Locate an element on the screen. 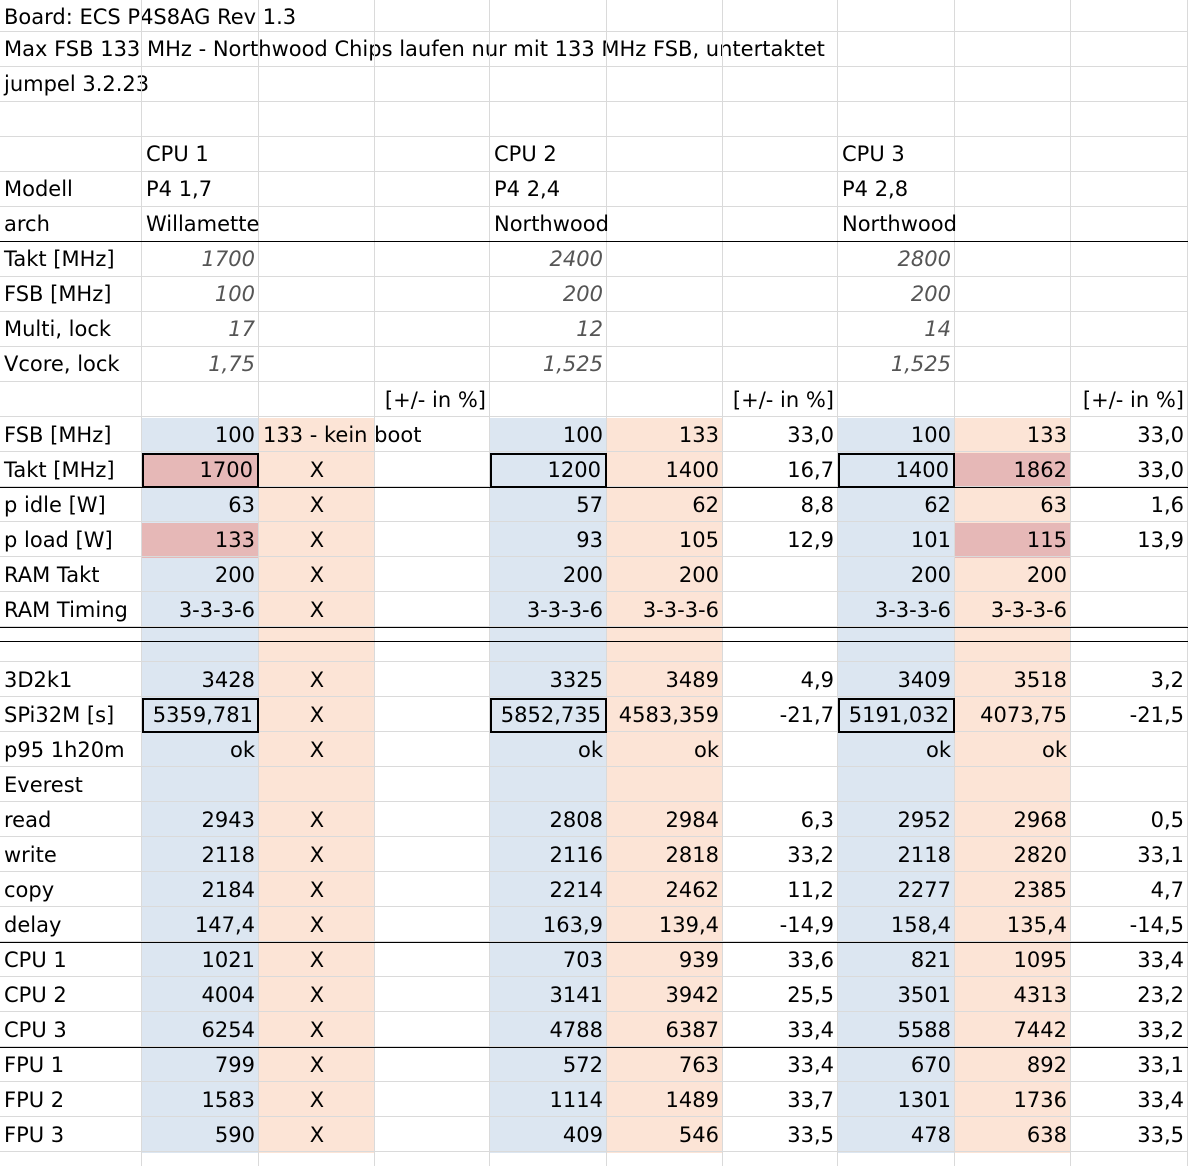  data-cell: 638 is located at coordinates (1046, 1135).